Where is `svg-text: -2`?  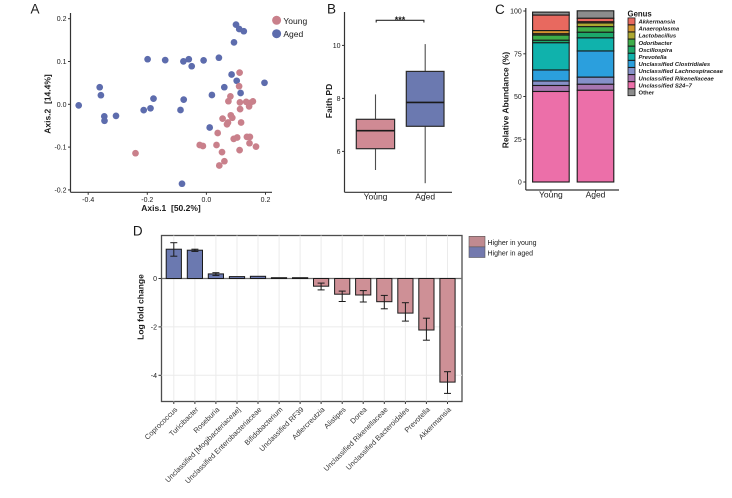 svg-text: -2 is located at coordinates (154, 327).